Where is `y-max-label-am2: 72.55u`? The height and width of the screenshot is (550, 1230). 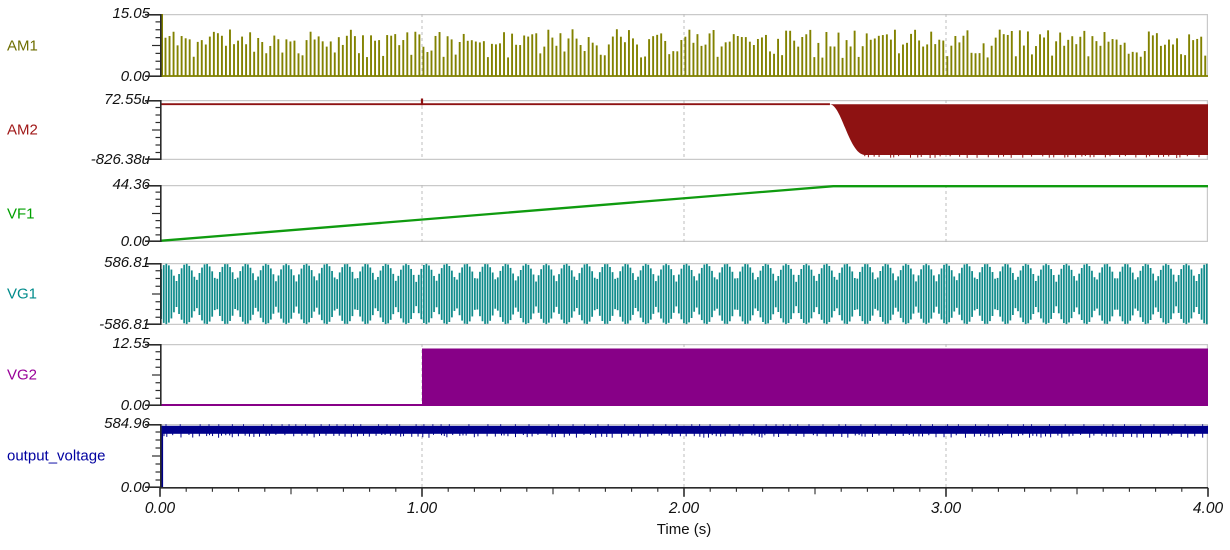 y-max-label-am2: 72.55u is located at coordinates (127, 99).